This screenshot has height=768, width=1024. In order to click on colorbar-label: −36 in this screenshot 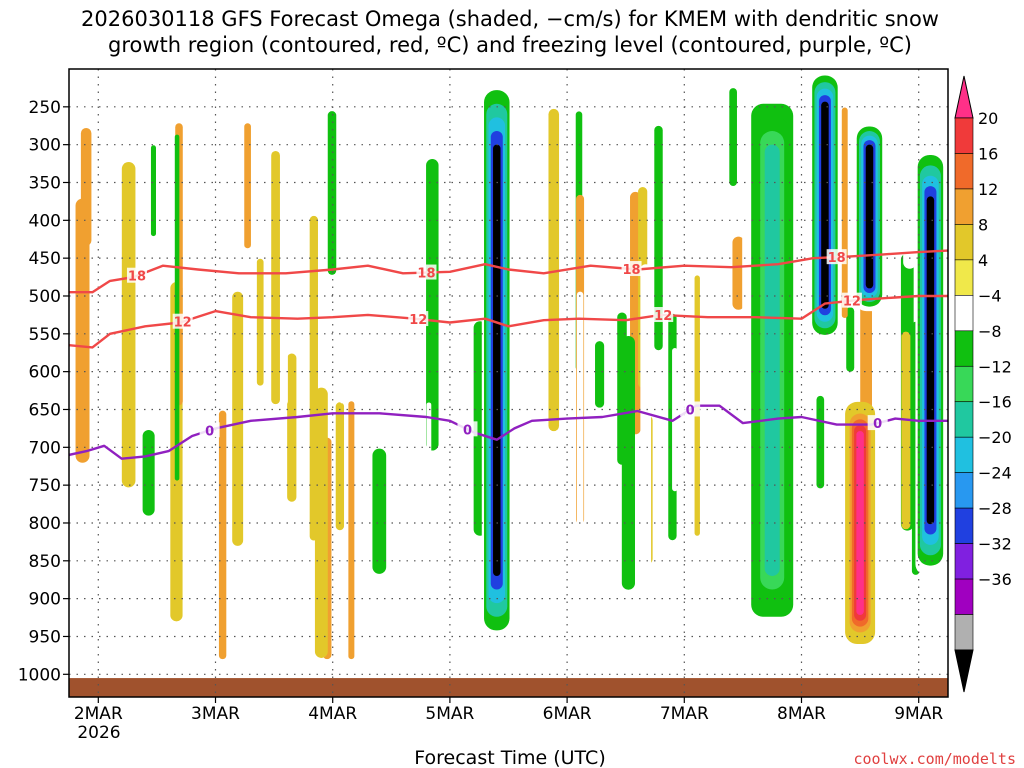, I will do `click(995, 579)`.